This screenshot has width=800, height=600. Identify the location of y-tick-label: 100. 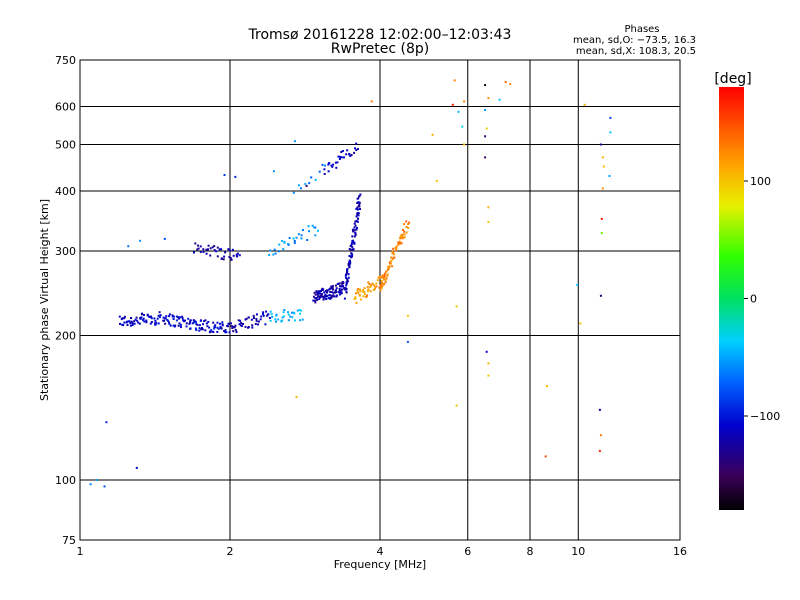
(65, 480).